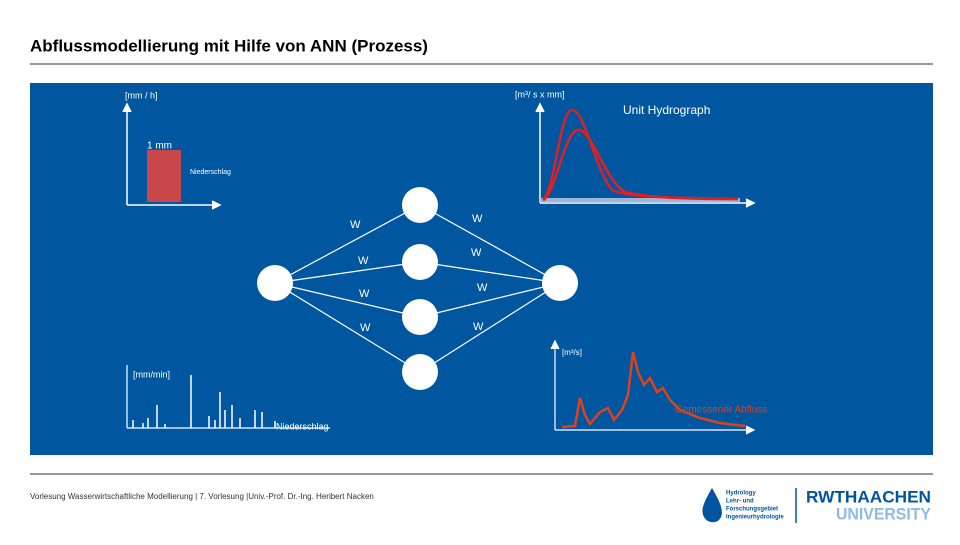  I want to click on axis-unit: [mm / h], so click(141, 95).